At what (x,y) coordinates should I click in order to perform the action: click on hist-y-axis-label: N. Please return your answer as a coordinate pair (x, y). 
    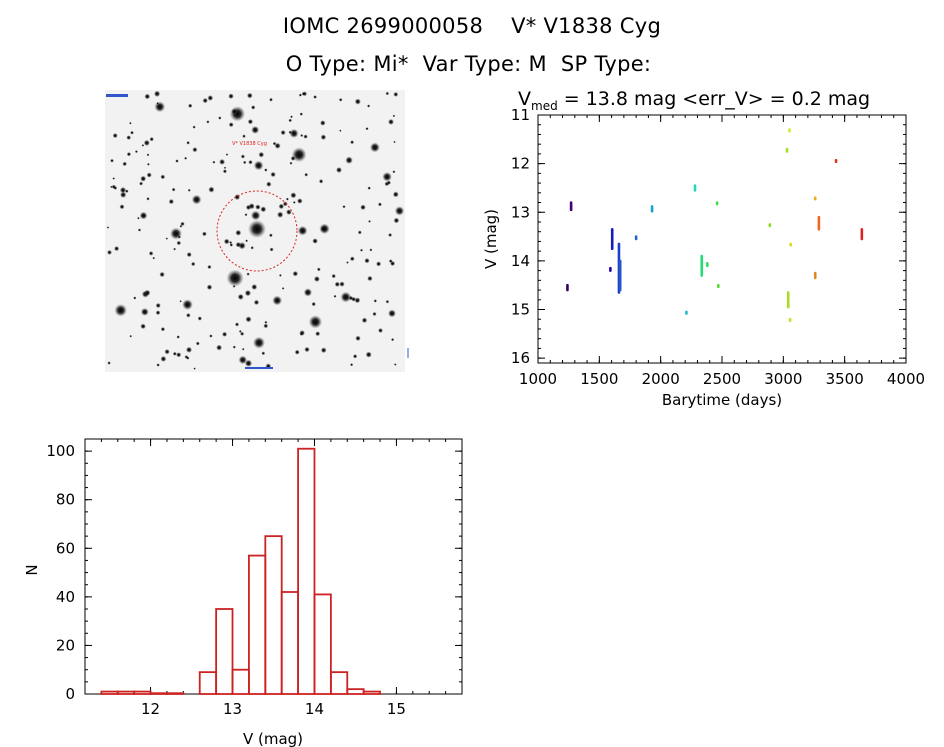
    Looking at the image, I should click on (32, 569).